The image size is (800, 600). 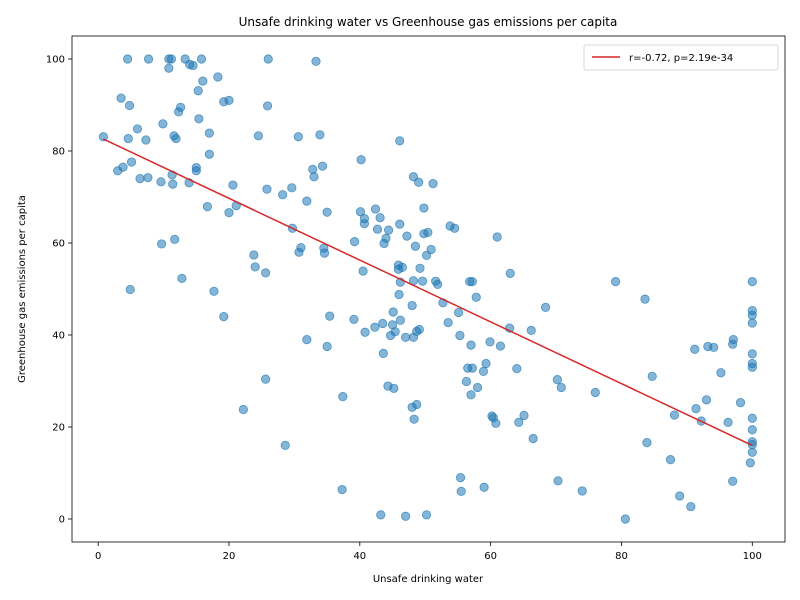 I want to click on x-tick-label-100: 100, so click(x=752, y=556).